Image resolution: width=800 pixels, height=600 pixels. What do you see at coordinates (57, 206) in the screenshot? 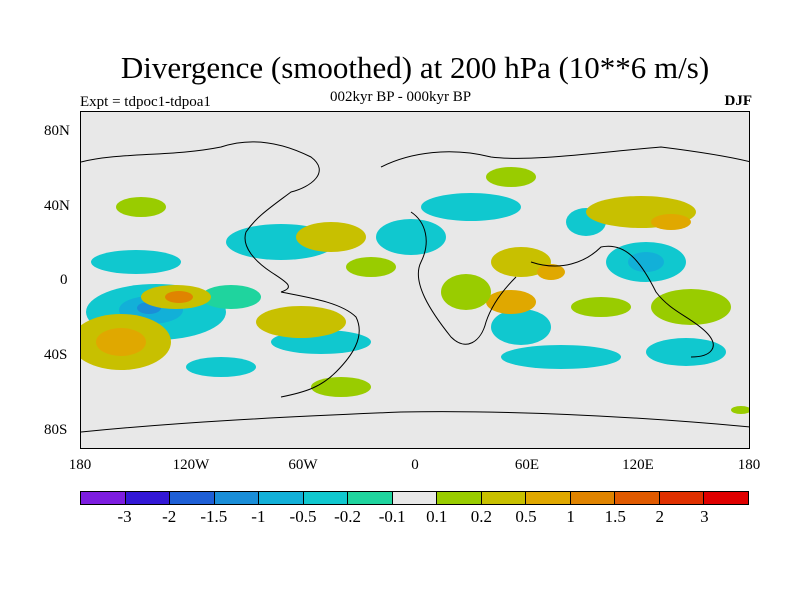
I see `lat-label-40n: 40N` at bounding box center [57, 206].